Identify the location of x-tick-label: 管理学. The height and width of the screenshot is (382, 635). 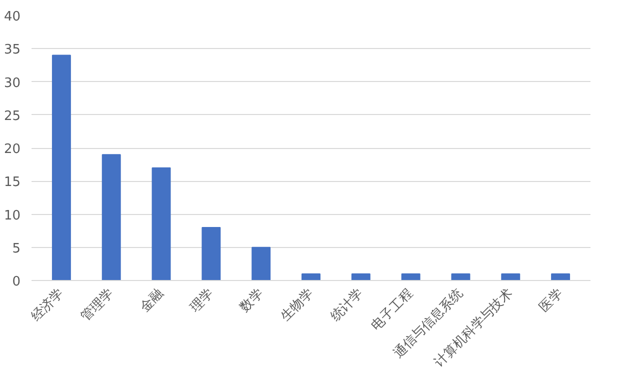
(97, 305).